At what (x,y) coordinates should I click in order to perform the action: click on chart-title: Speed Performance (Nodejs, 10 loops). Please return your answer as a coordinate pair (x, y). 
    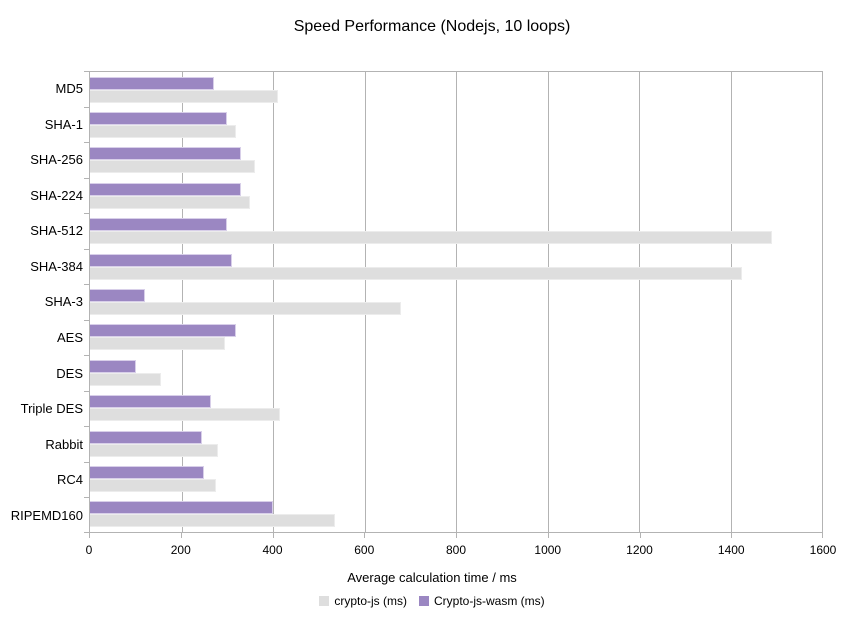
    Looking at the image, I should click on (432, 26).